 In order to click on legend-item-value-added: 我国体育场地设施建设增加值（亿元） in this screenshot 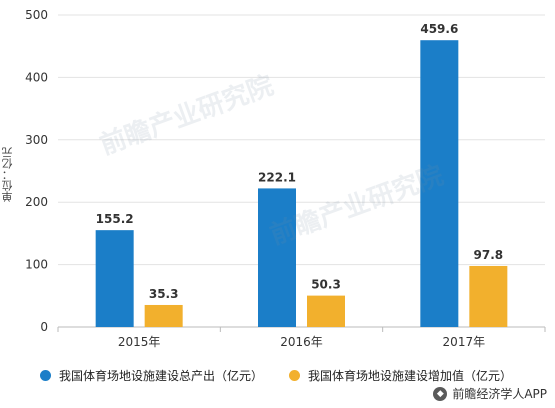, I will do `click(400, 375)`.